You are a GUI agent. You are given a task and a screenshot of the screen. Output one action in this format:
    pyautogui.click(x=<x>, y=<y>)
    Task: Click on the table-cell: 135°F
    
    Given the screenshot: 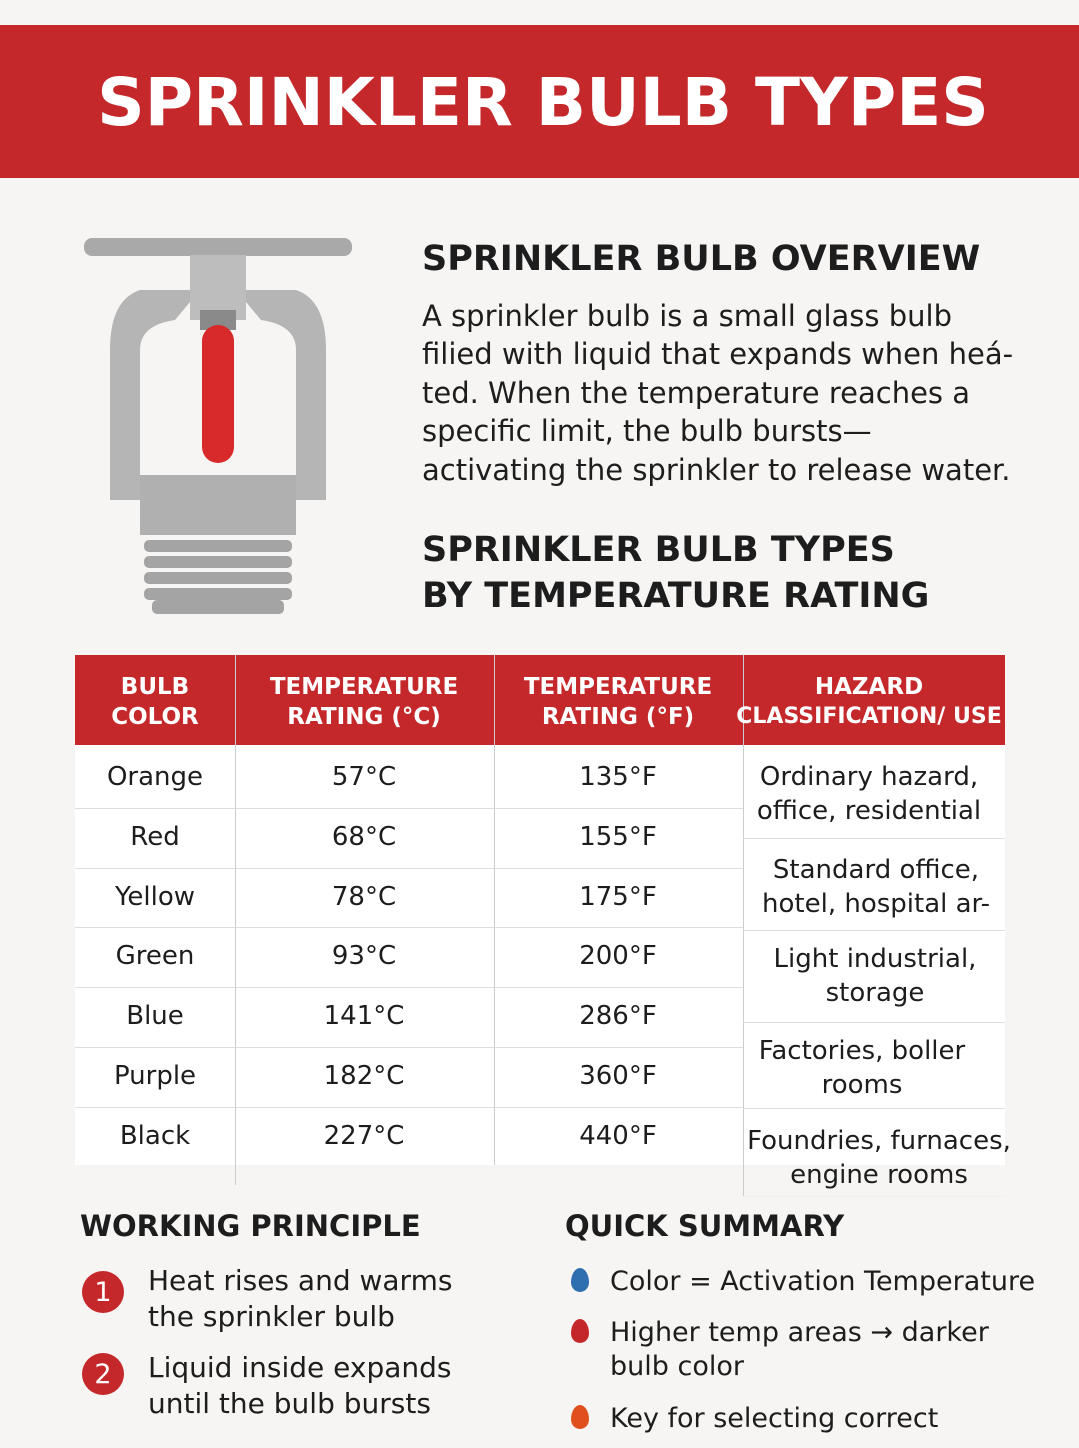 What is the action you would take?
    pyautogui.click(x=618, y=777)
    